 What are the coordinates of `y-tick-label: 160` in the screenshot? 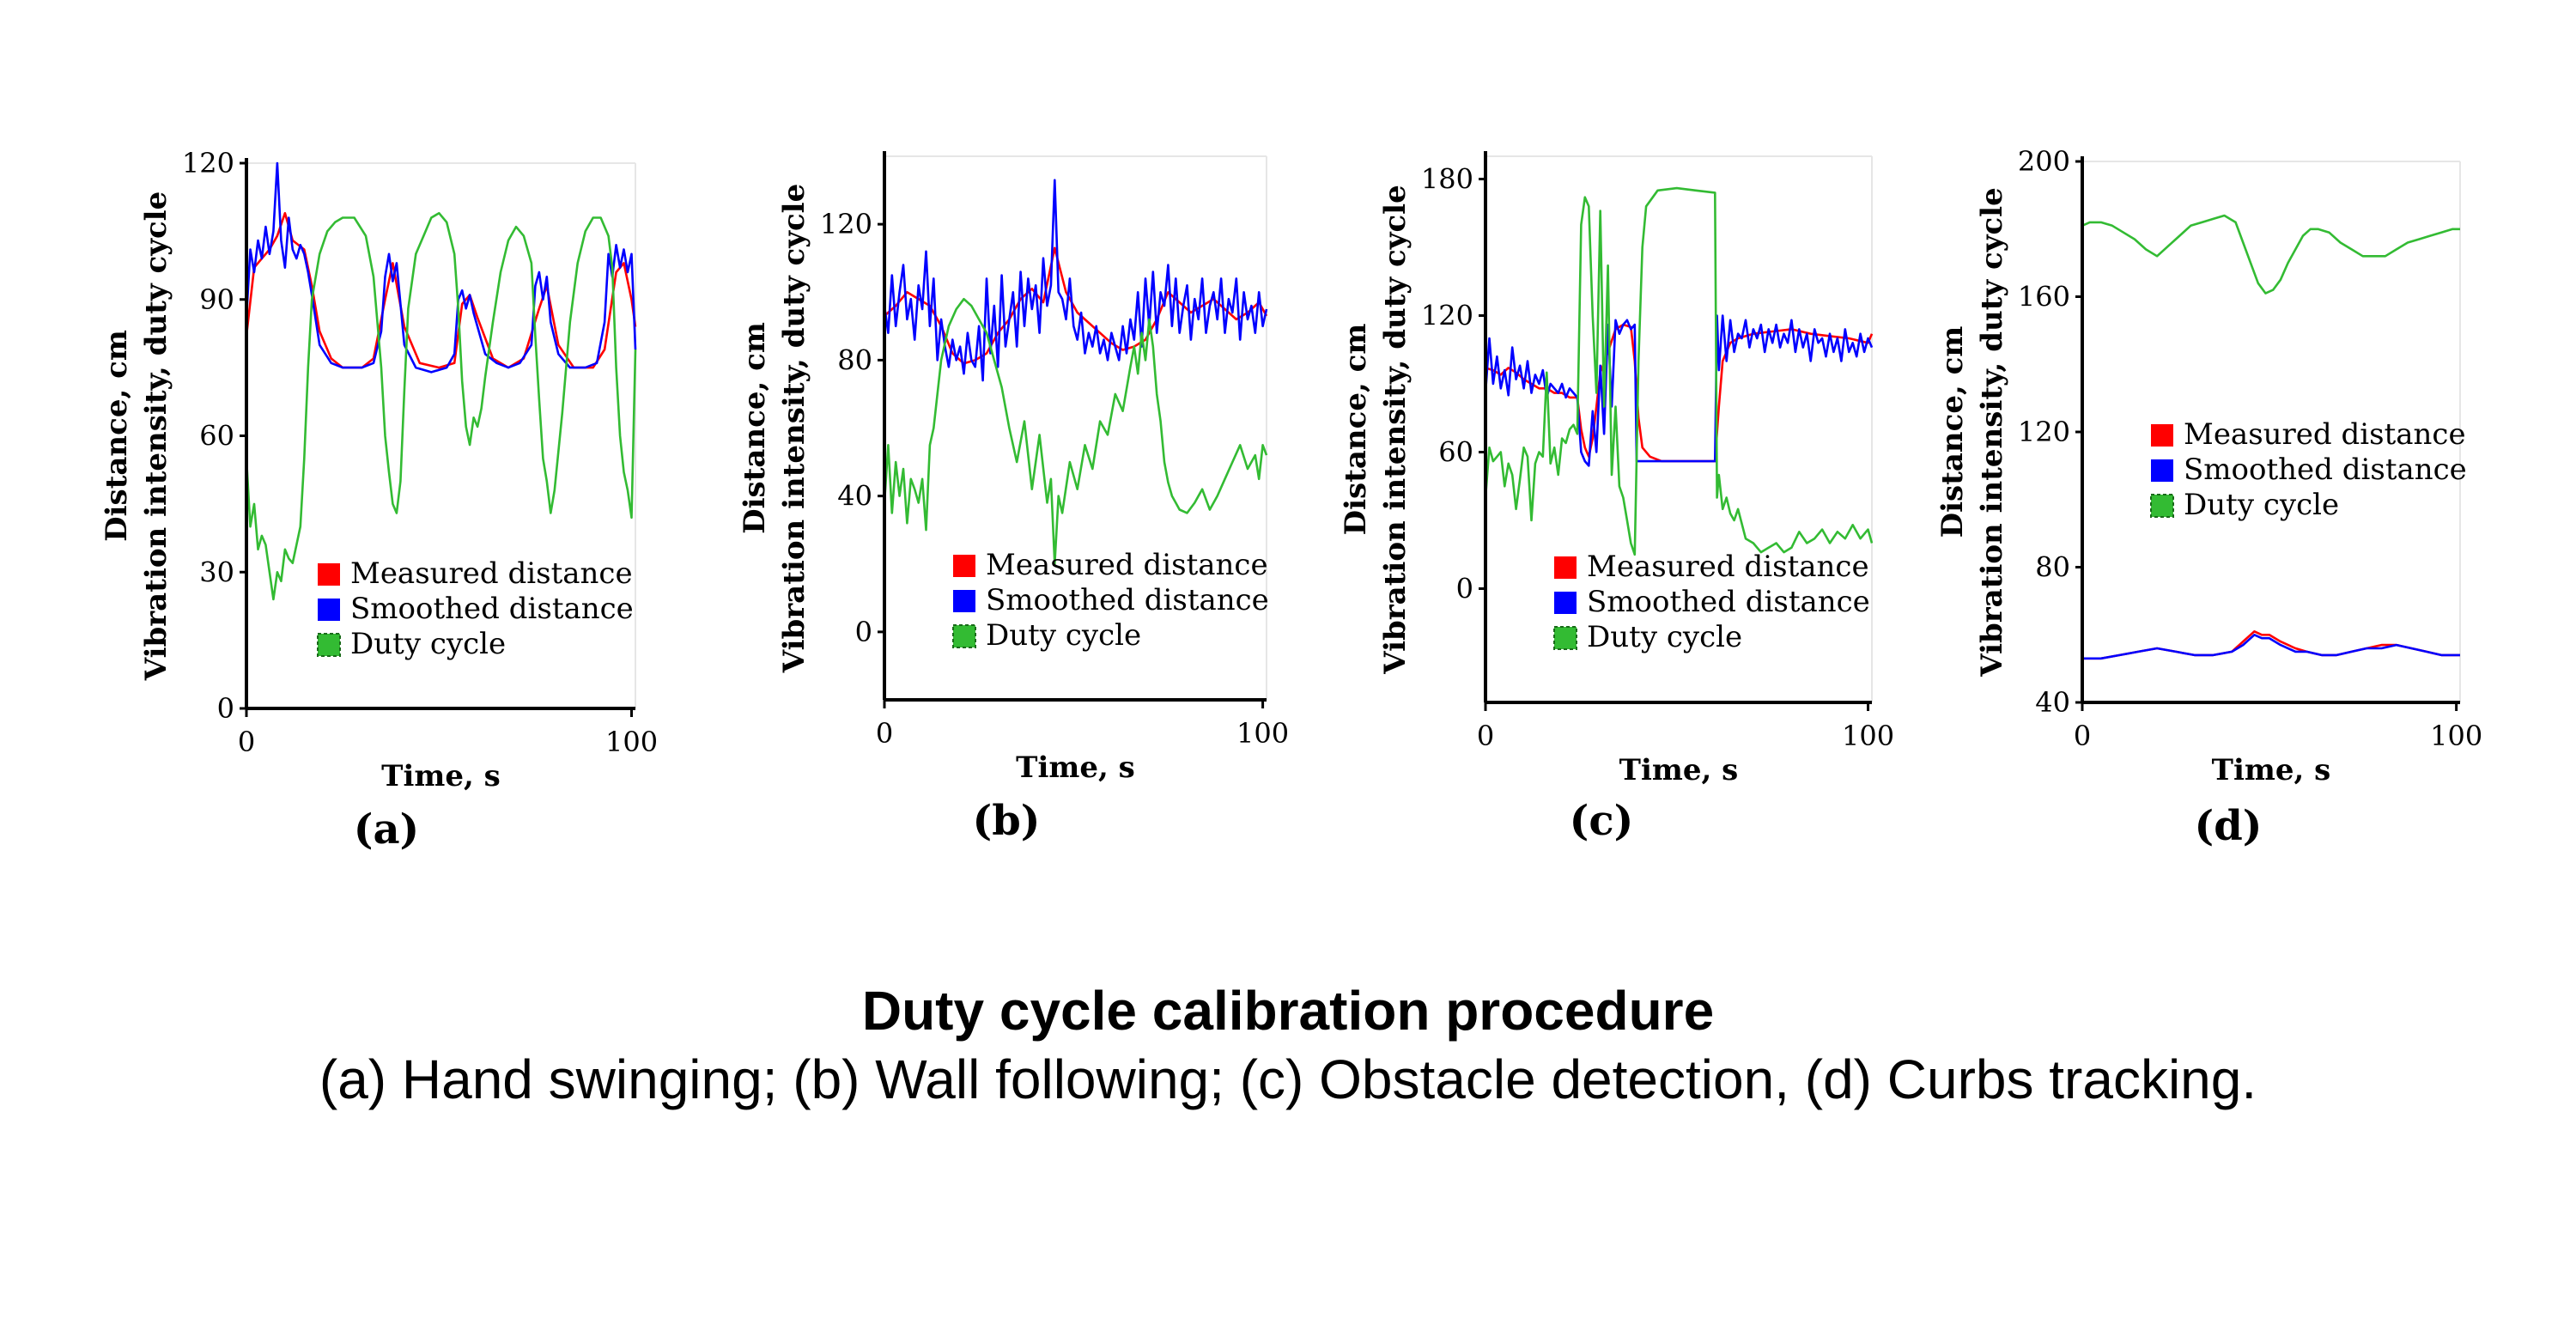 It's located at (2044, 297).